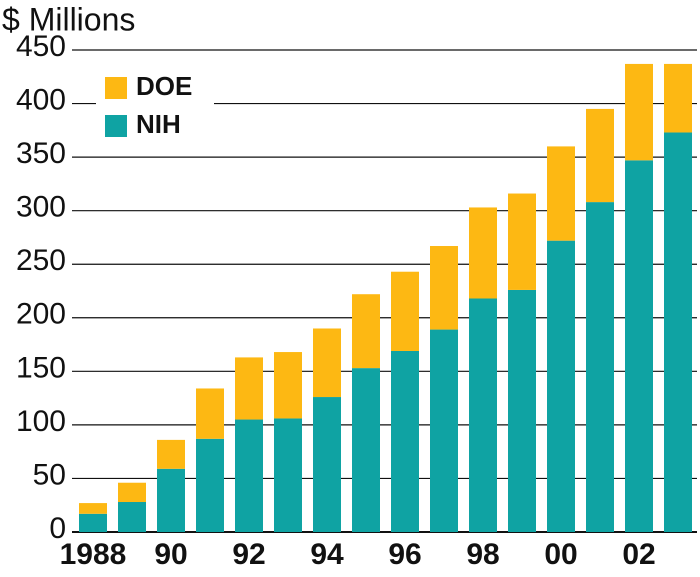 The width and height of the screenshot is (700, 577). What do you see at coordinates (49, 474) in the screenshot?
I see `y-tick-label: 50` at bounding box center [49, 474].